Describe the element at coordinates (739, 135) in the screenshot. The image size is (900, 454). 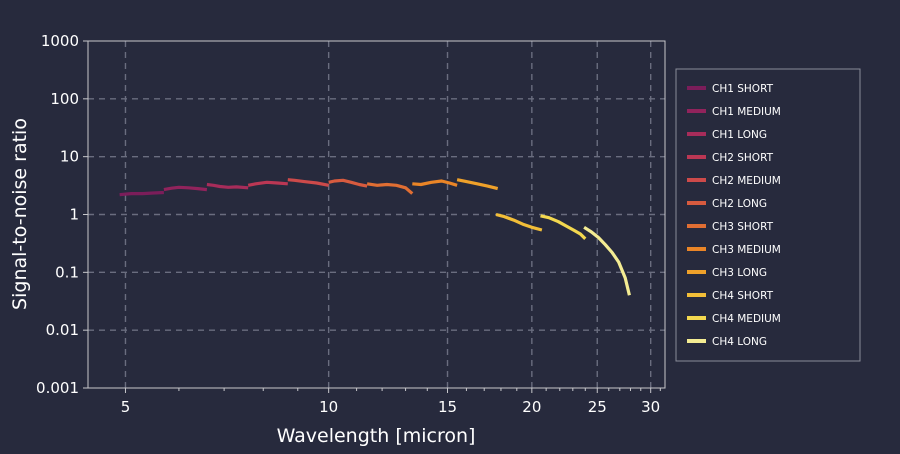
I see `legend-label: CH1 LONG` at that location.